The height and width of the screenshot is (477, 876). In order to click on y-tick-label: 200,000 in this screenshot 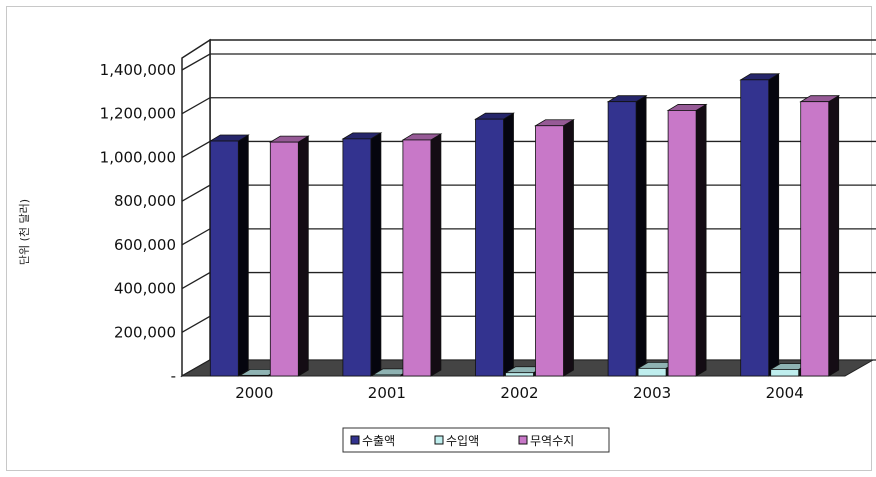, I will do `click(145, 332)`.